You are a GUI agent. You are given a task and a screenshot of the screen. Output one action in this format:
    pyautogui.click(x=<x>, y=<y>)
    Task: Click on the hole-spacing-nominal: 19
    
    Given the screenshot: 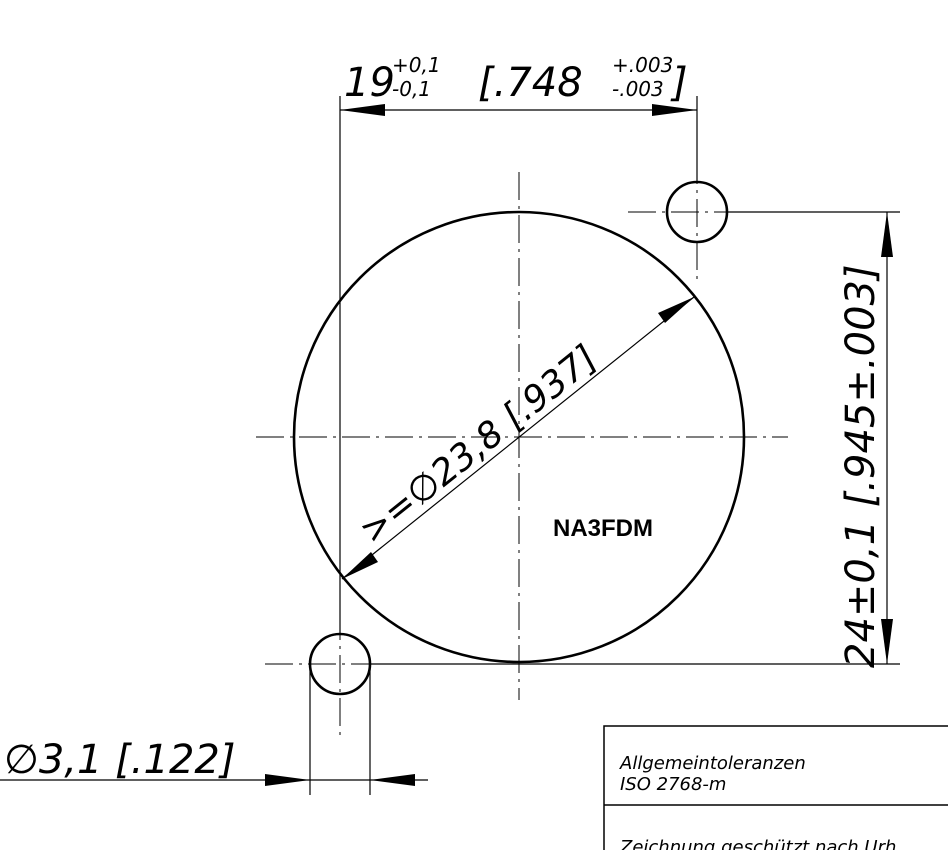 What is the action you would take?
    pyautogui.click(x=369, y=83)
    